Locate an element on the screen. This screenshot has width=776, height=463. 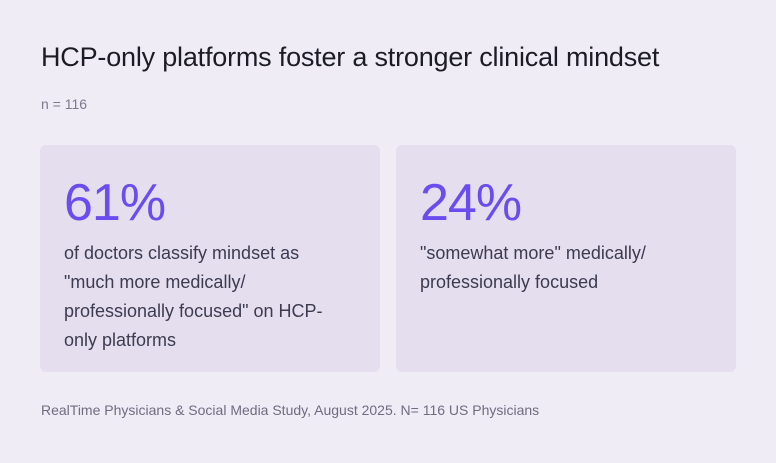
stat-value: 61% is located at coordinates (115, 203).